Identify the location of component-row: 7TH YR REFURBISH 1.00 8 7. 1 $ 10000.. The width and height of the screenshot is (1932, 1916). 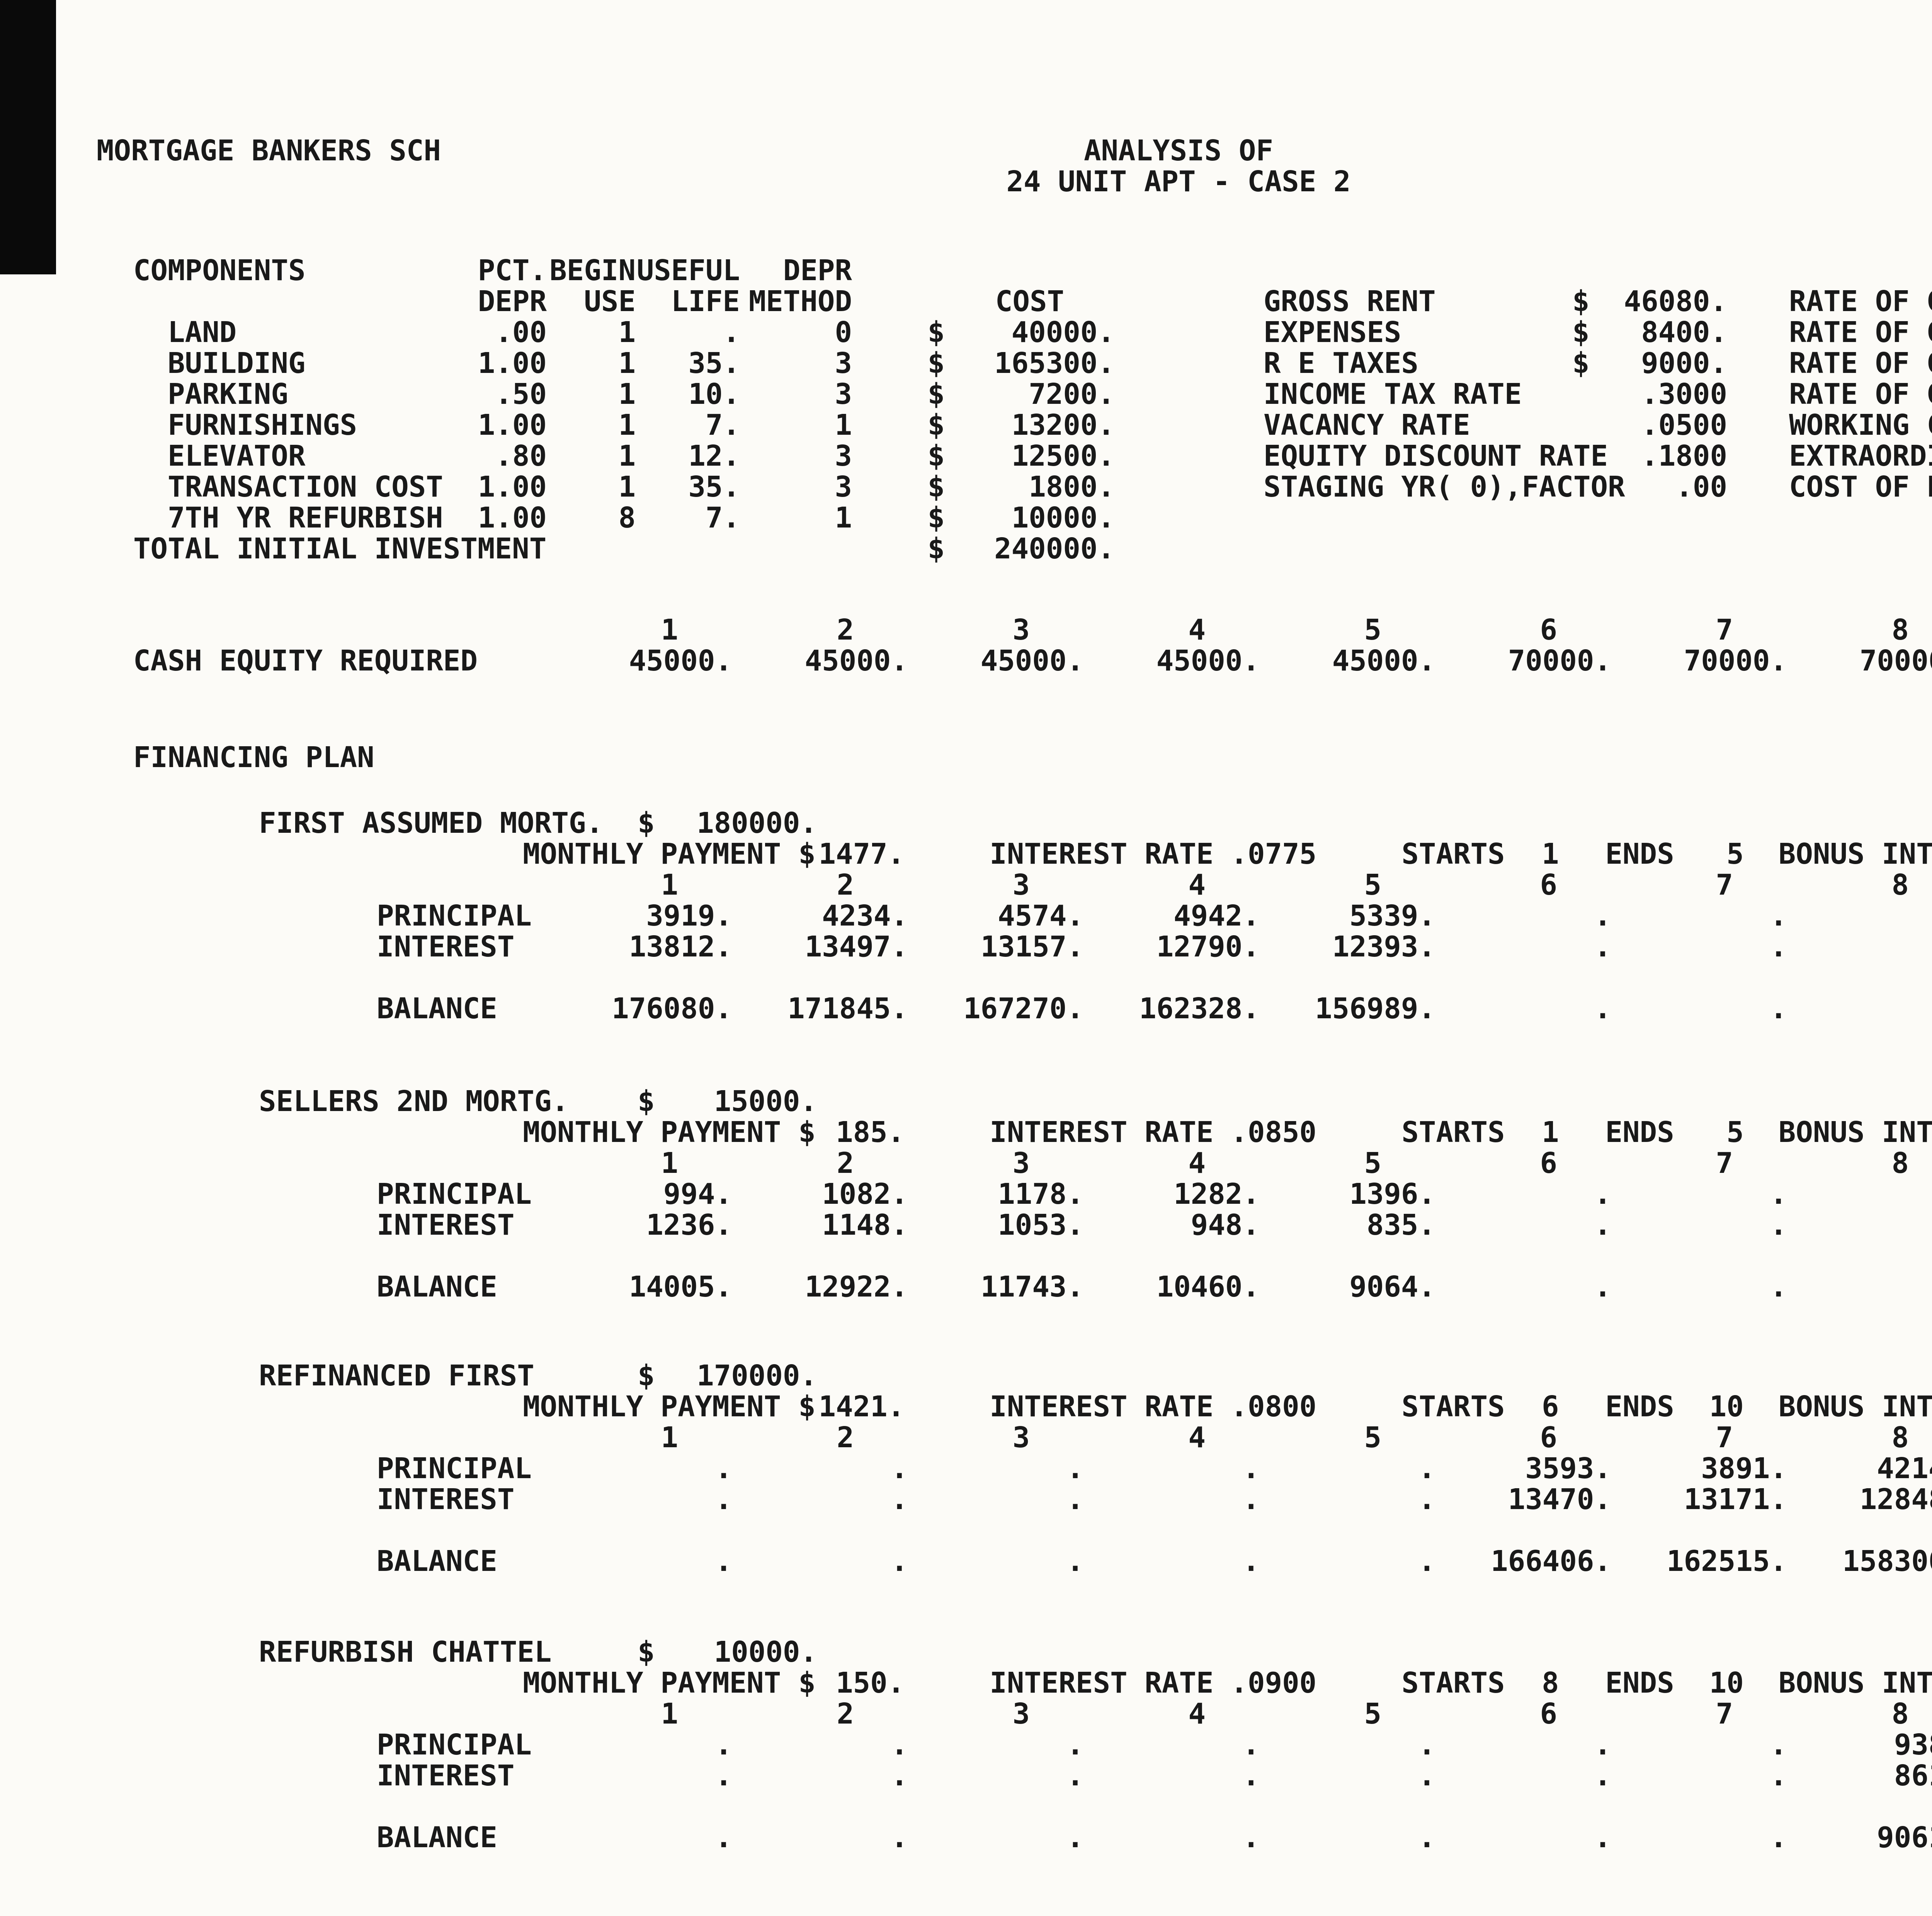
(1033, 517).